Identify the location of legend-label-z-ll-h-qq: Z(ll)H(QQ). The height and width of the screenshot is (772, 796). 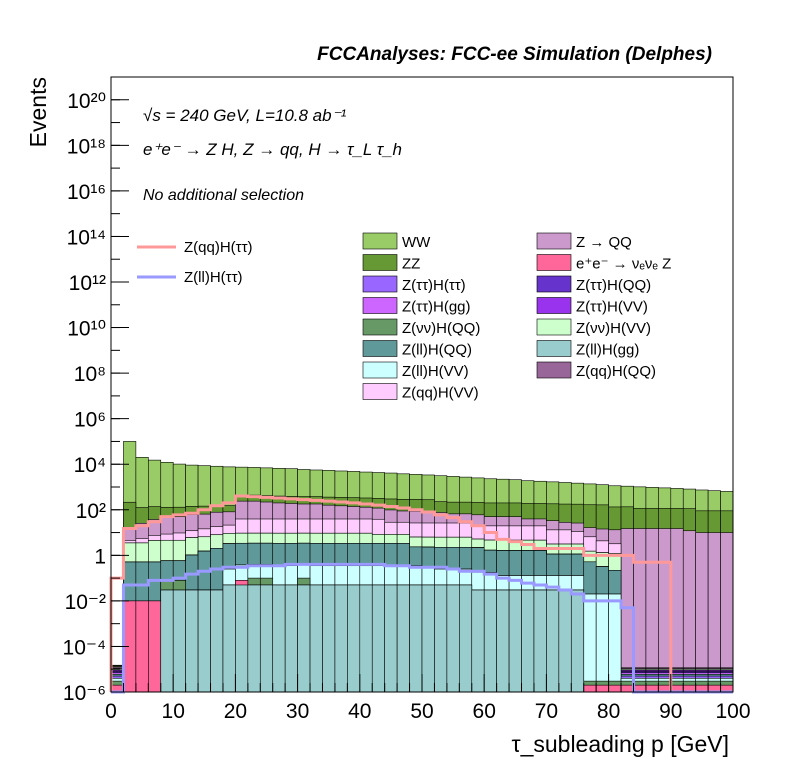
(437, 350).